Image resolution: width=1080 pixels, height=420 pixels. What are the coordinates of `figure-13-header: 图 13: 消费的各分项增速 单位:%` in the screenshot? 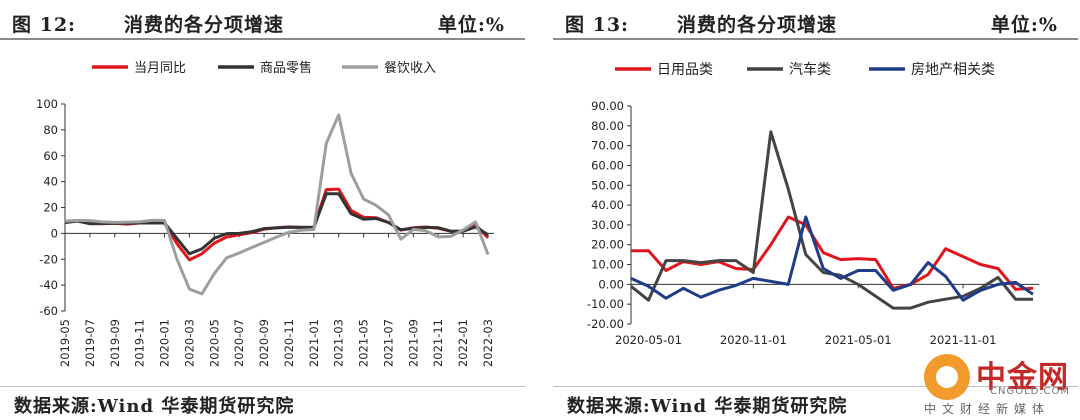 It's located at (815, 21).